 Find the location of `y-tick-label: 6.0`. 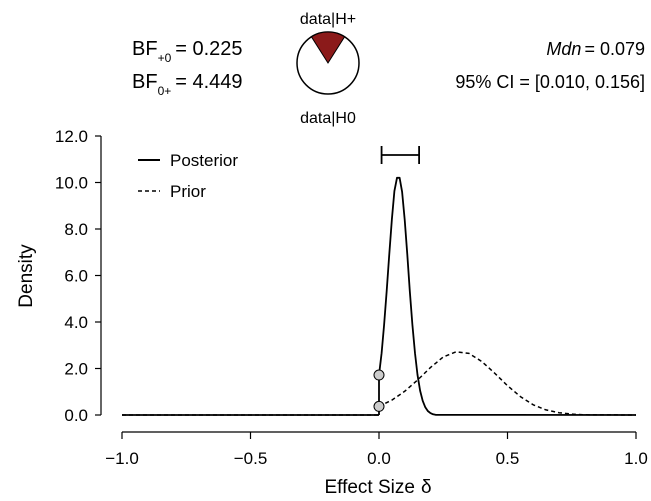

y-tick-label: 6.0 is located at coordinates (76, 276).